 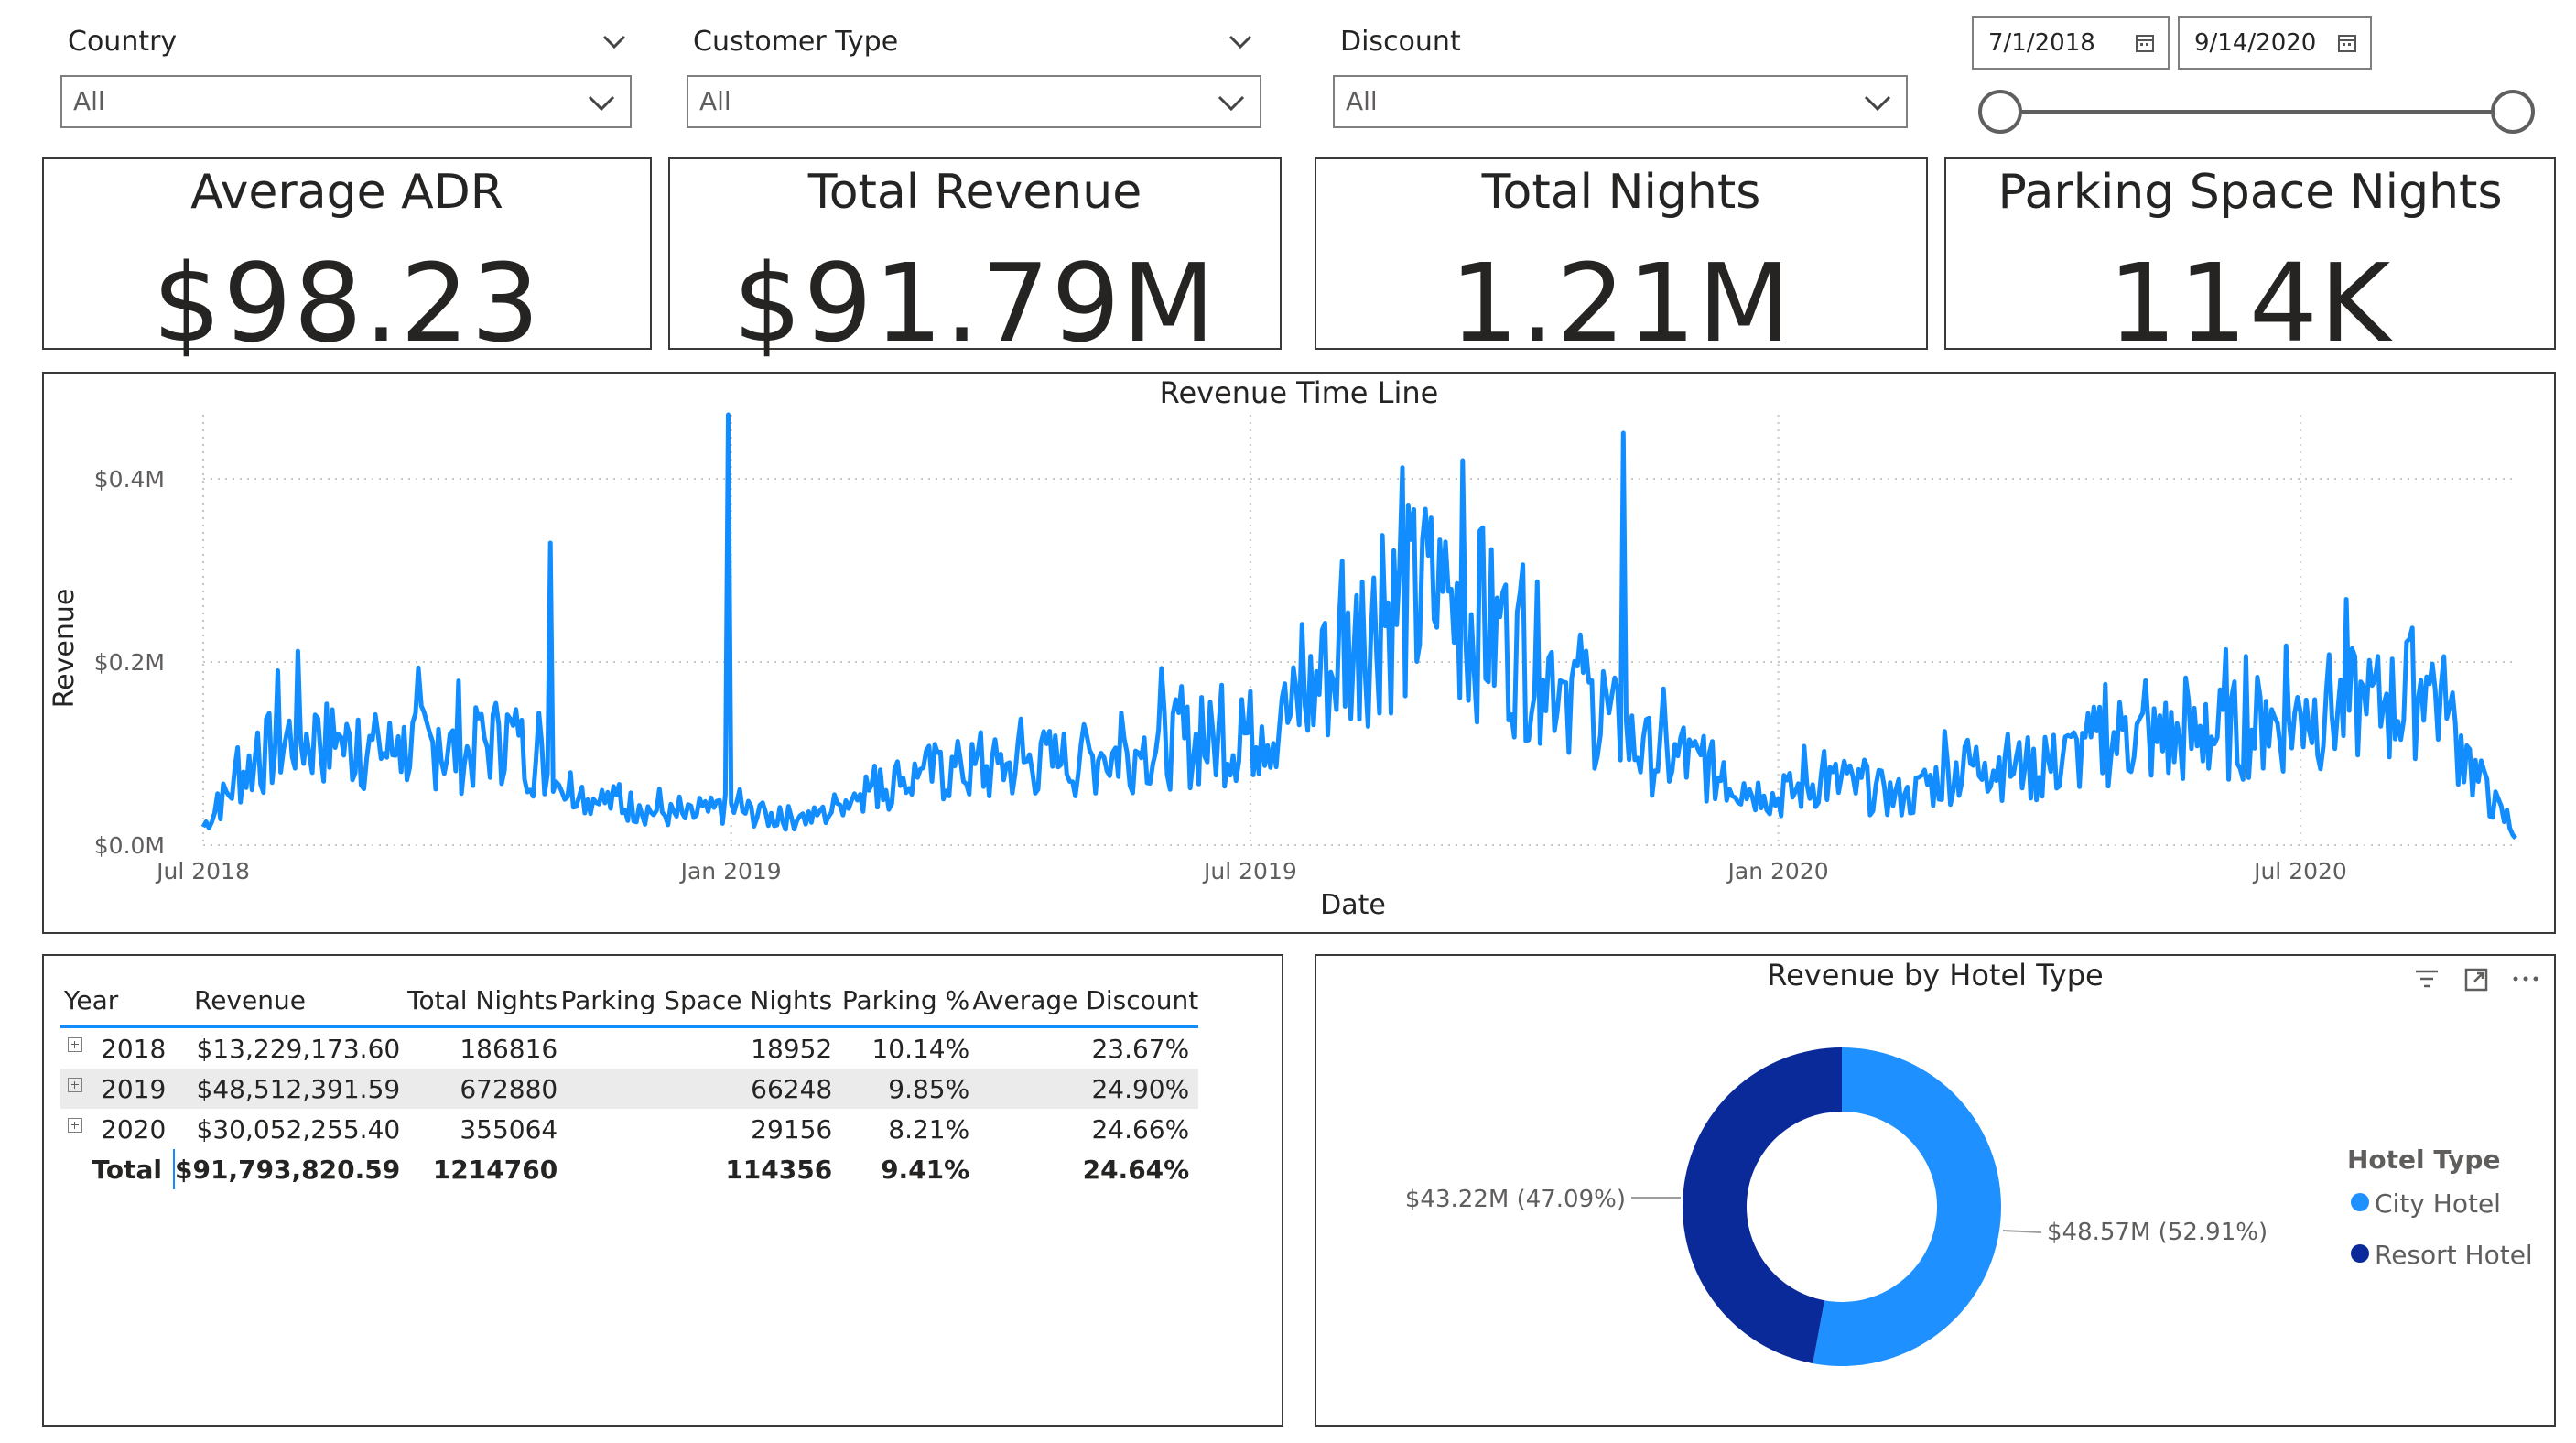 I want to click on cell-revenue: $30,052,255.40, so click(x=299, y=1129).